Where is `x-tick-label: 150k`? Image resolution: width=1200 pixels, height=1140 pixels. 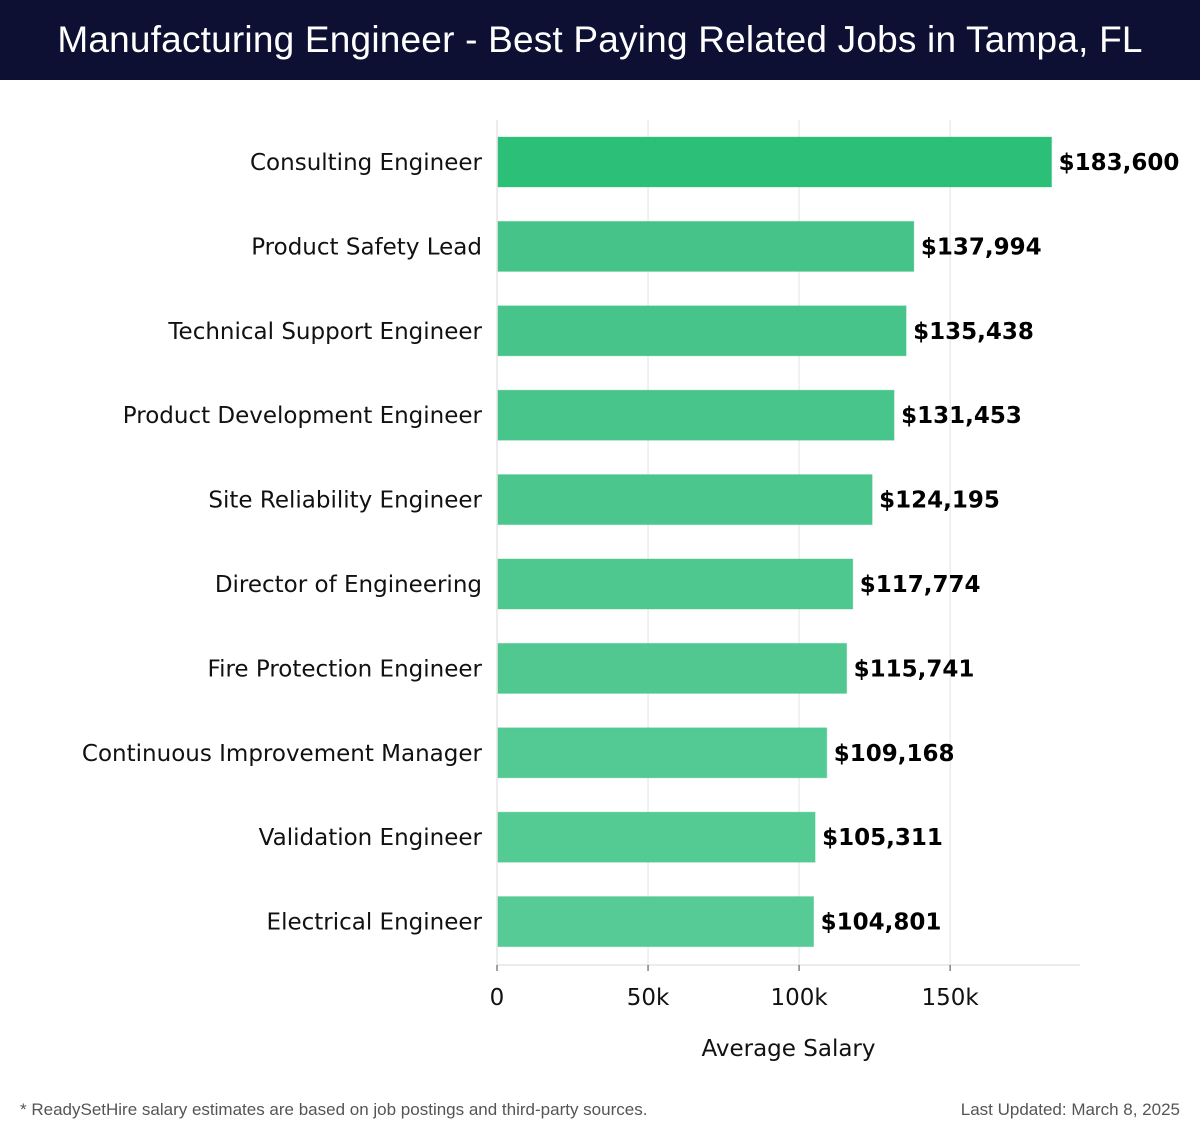 x-tick-label: 150k is located at coordinates (950, 998).